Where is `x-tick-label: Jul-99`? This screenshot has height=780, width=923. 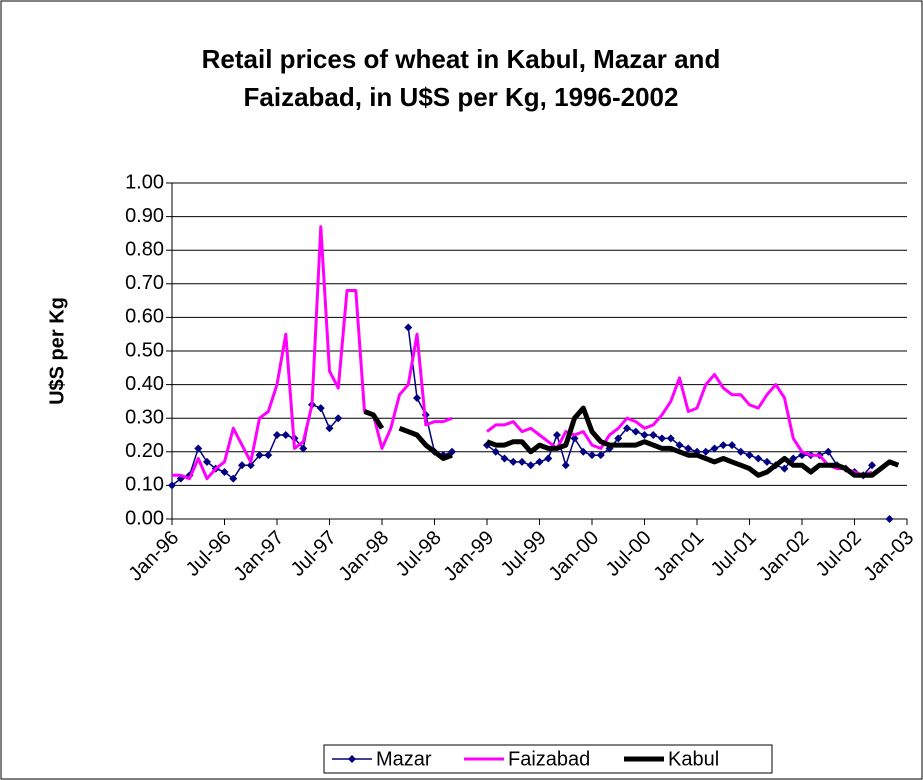
x-tick-label: Jul-99 is located at coordinates (524, 554).